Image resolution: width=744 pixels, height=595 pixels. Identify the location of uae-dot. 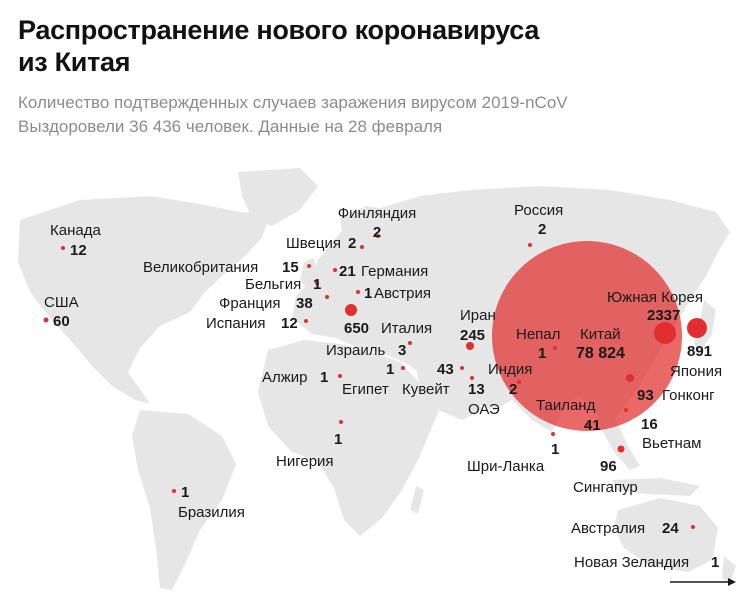
(472, 378).